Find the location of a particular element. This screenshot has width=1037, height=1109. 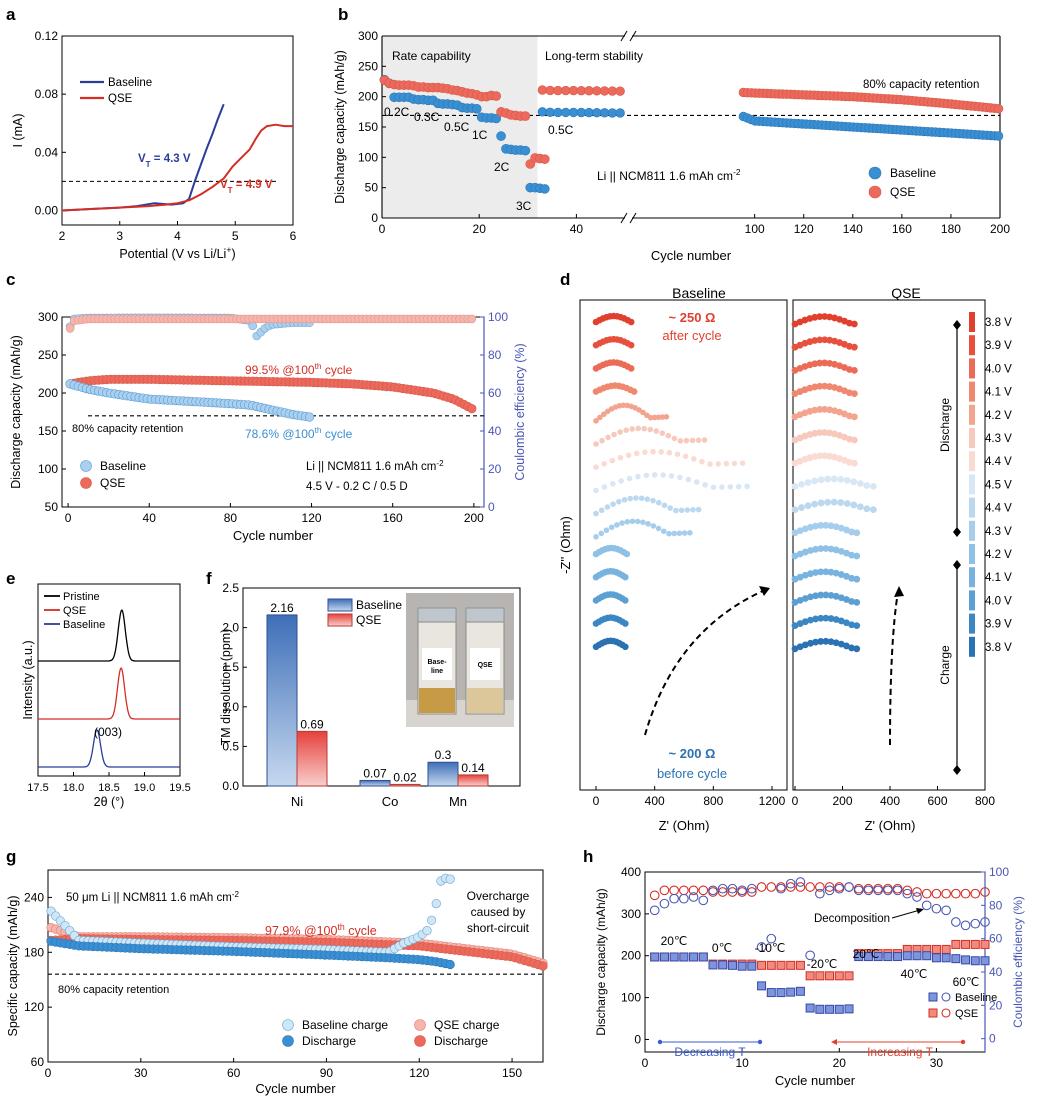

y-tick-label: 200 is located at coordinates (368, 97).